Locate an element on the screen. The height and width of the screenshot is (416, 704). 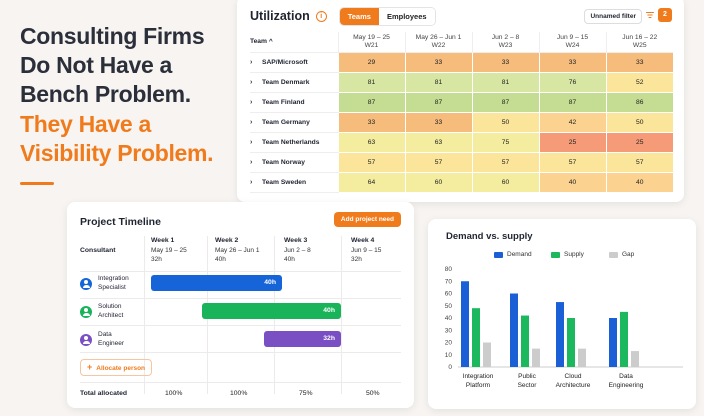
filter-select: Unnamed filter is located at coordinates (613, 16).